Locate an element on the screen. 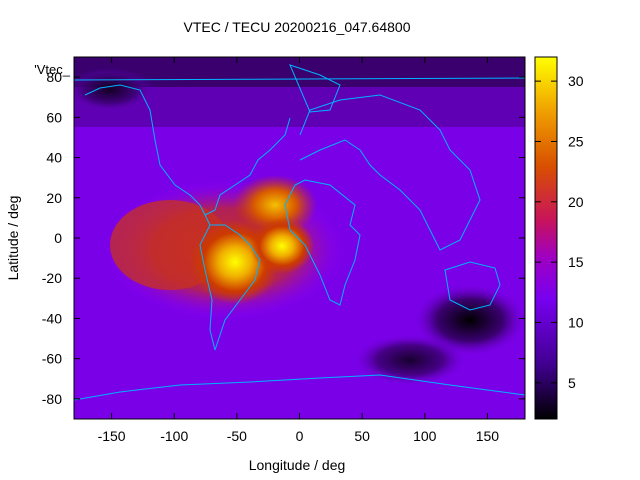 The width and height of the screenshot is (640, 480). coastline-north-america-west is located at coordinates (145, 150).